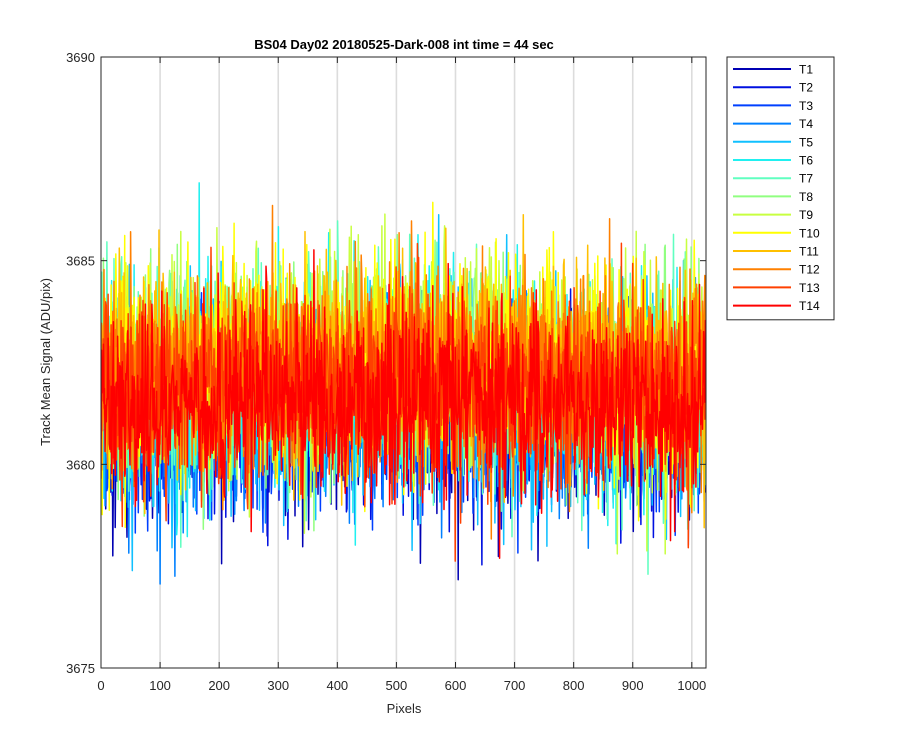  I want to click on legend-label: T14, so click(809, 306).